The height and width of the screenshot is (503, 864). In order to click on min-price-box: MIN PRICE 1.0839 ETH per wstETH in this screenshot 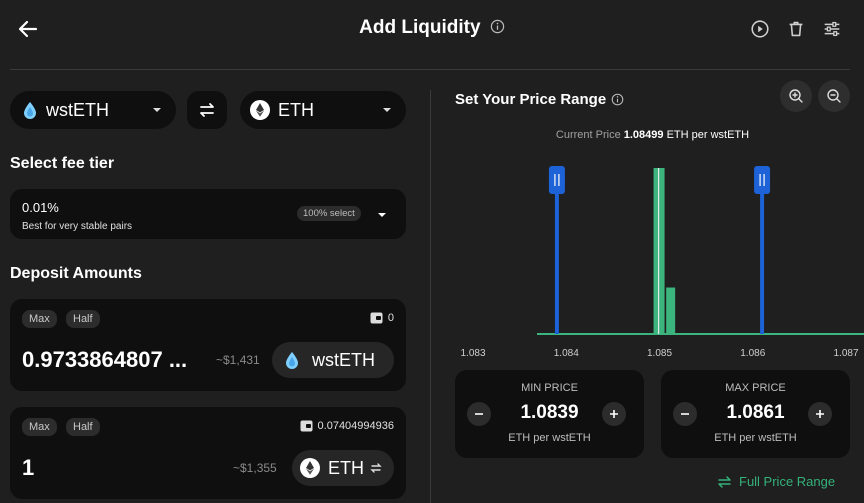, I will do `click(549, 414)`.